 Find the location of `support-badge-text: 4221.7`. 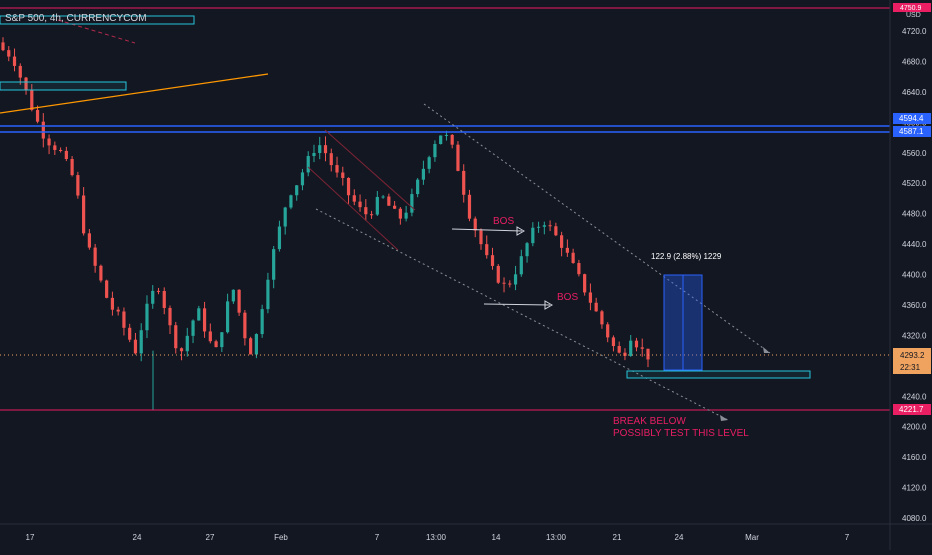

support-badge-text: 4221.7 is located at coordinates (911, 409).